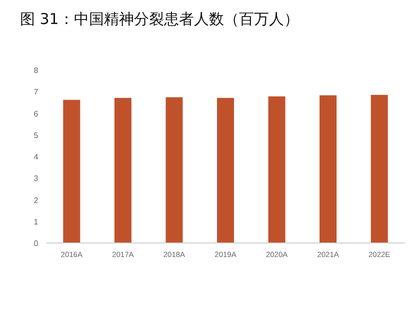 The height and width of the screenshot is (321, 415). I want to click on y-tick-label: 4, so click(36, 157).